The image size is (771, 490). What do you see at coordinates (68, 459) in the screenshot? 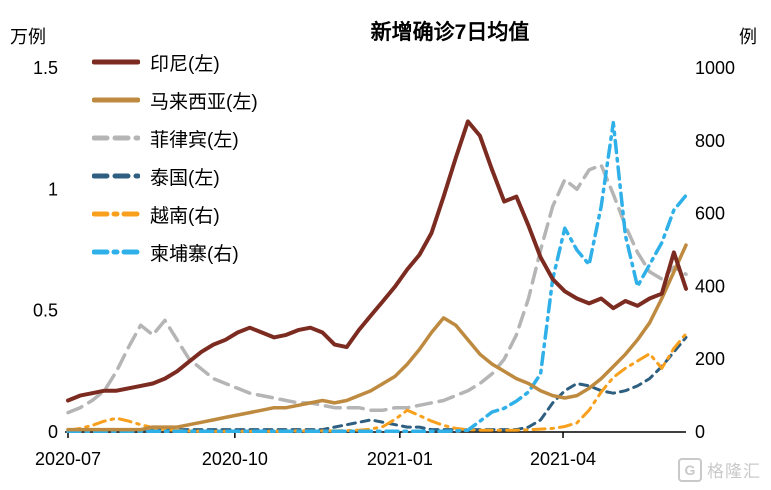
I see `x-tick-label: 2020-07` at bounding box center [68, 459].